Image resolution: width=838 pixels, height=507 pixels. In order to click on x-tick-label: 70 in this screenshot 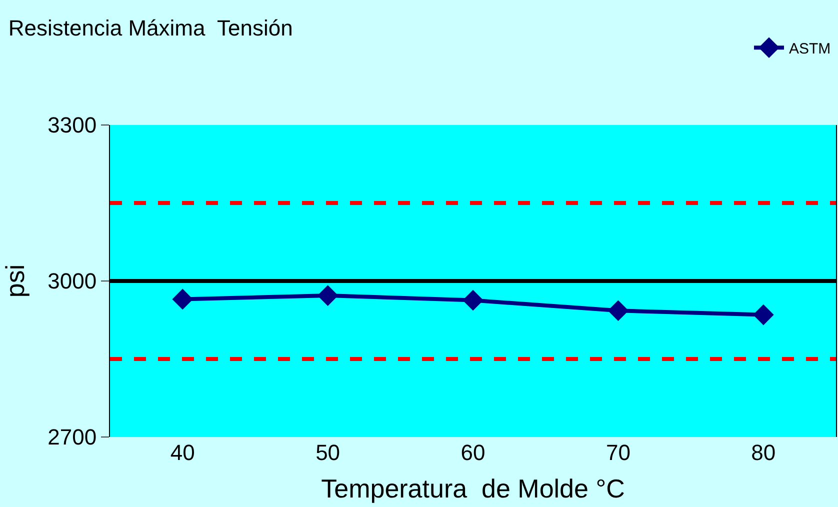, I will do `click(618, 452)`.